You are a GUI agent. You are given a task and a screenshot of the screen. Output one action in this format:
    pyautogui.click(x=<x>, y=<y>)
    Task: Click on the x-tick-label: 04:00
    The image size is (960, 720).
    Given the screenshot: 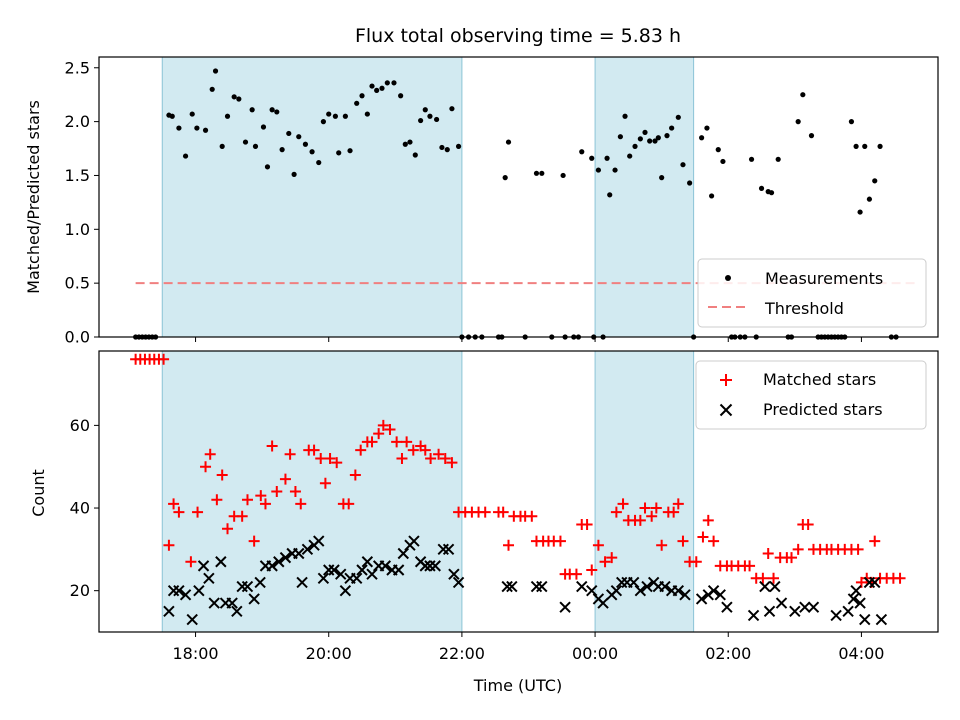 What is the action you would take?
    pyautogui.click(x=861, y=653)
    